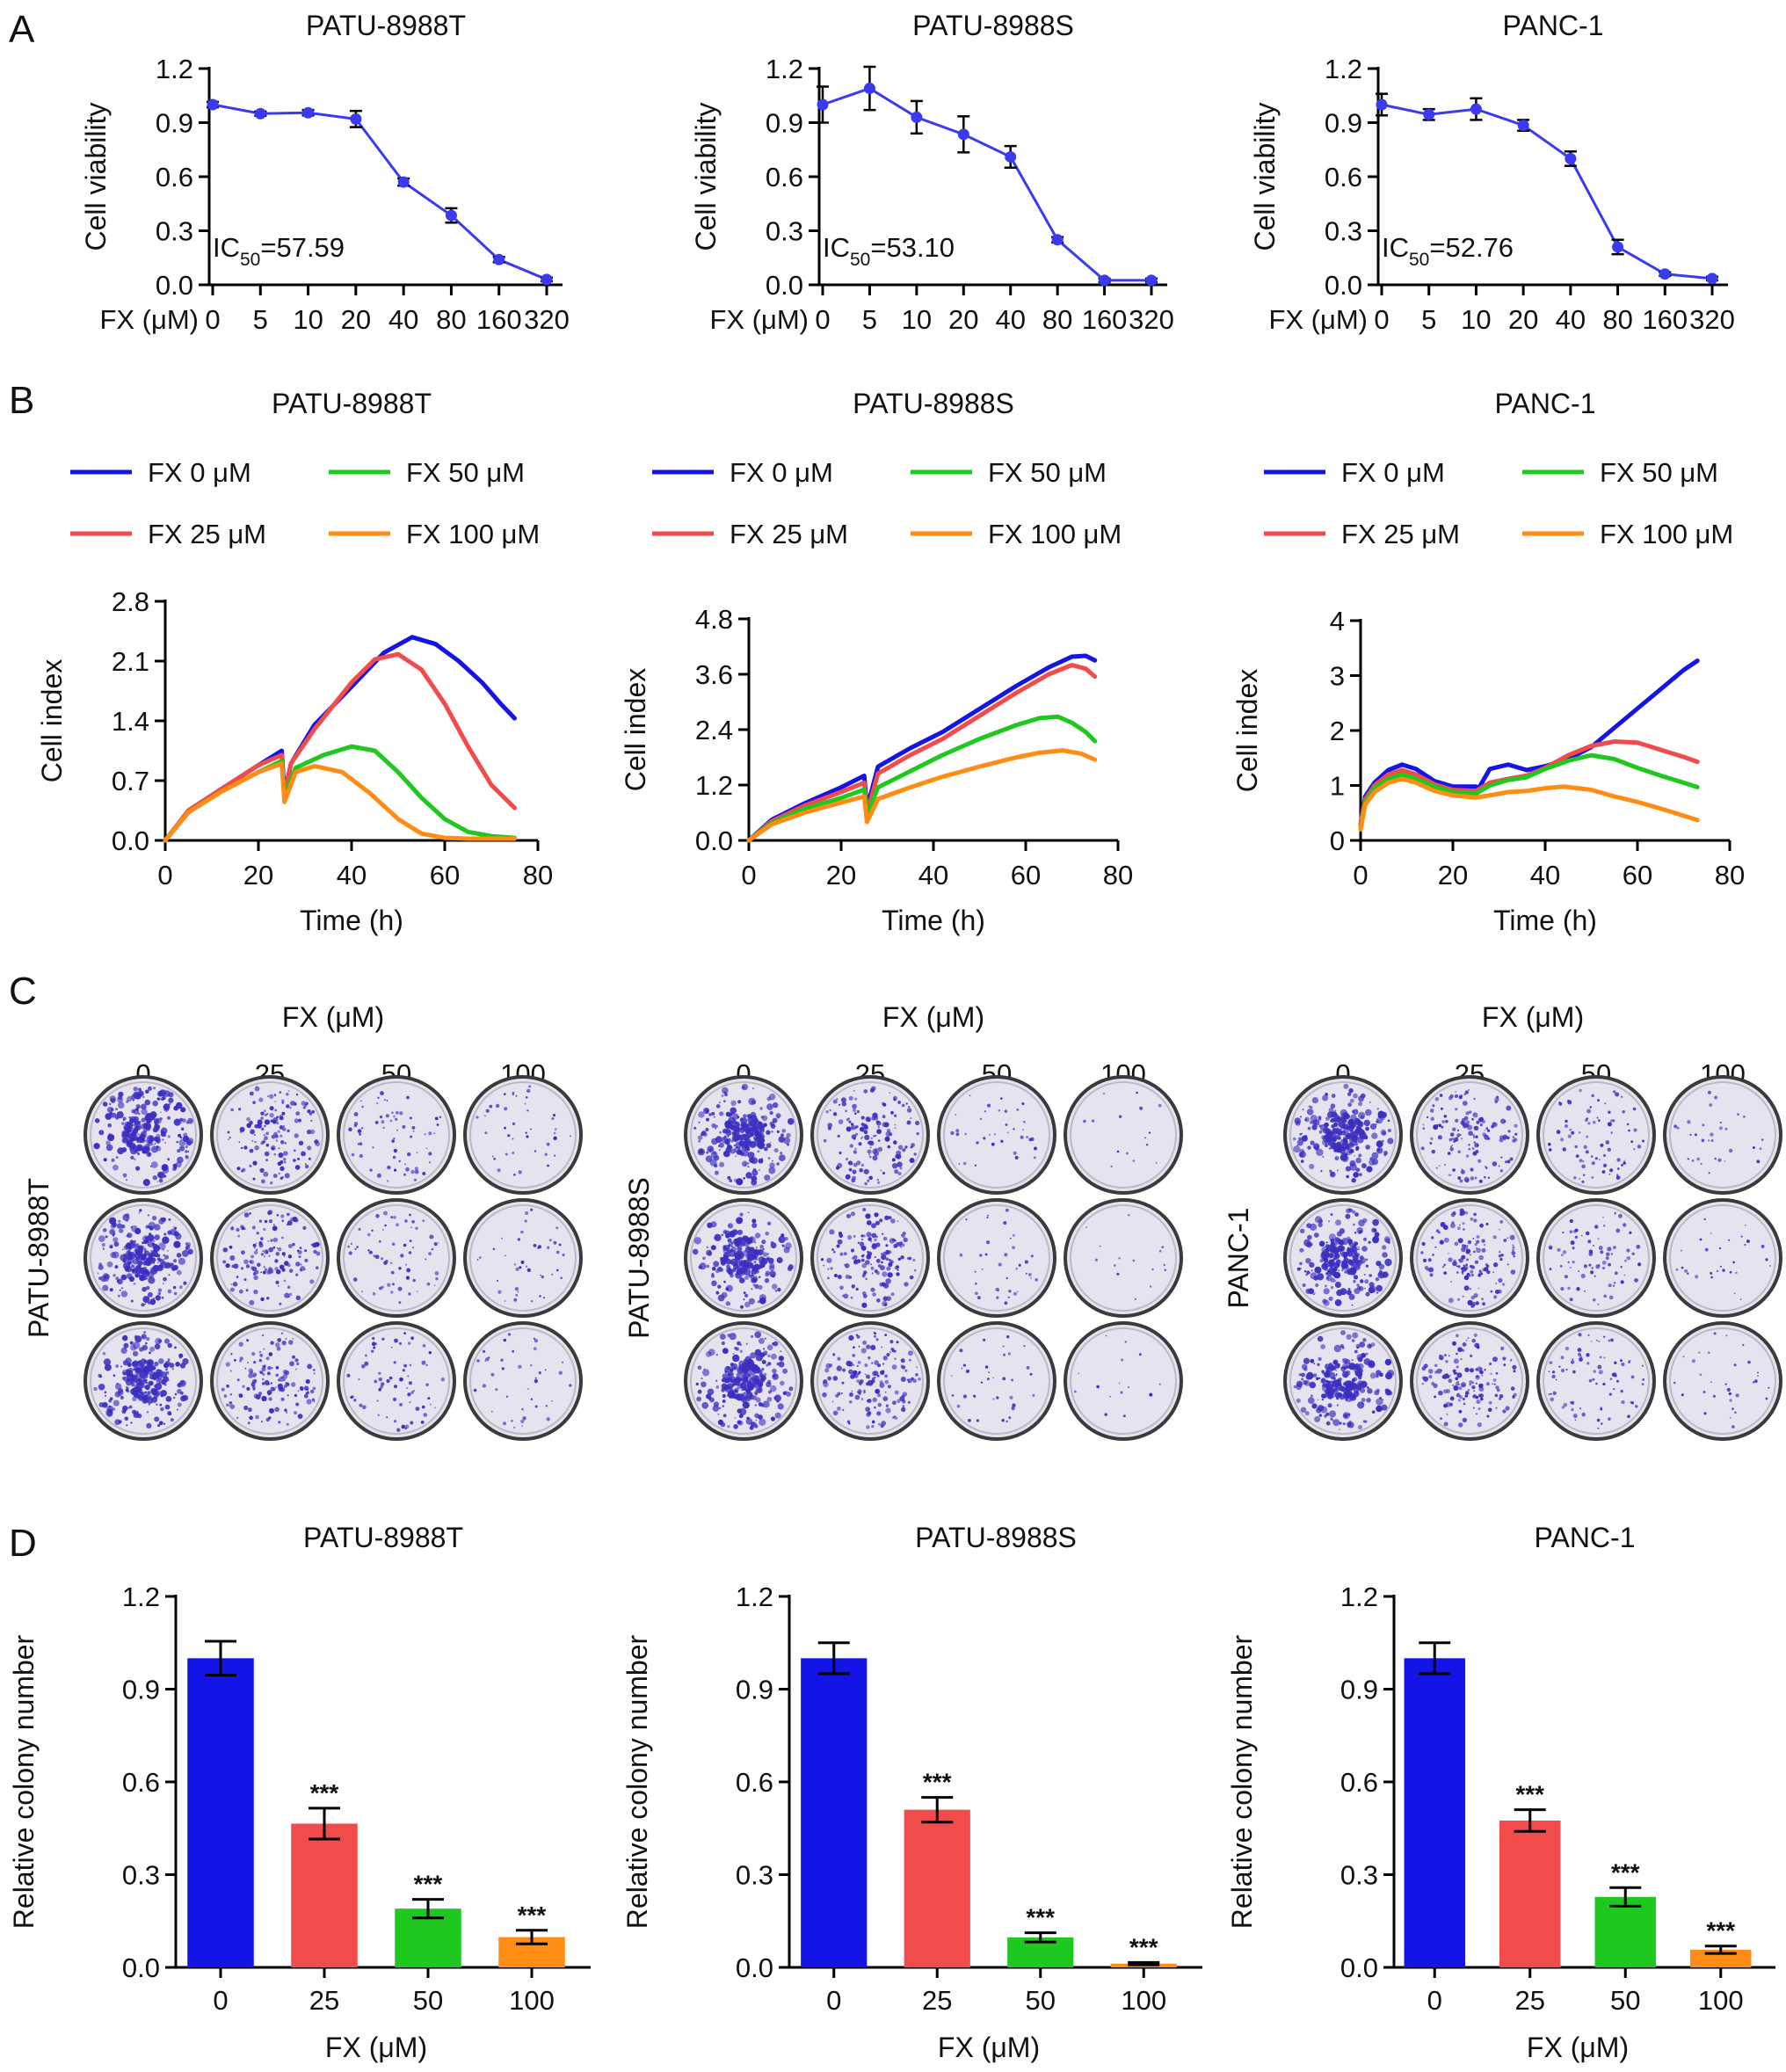 The image size is (1786, 2072). What do you see at coordinates (1618, 247) in the screenshot?
I see `data-point` at bounding box center [1618, 247].